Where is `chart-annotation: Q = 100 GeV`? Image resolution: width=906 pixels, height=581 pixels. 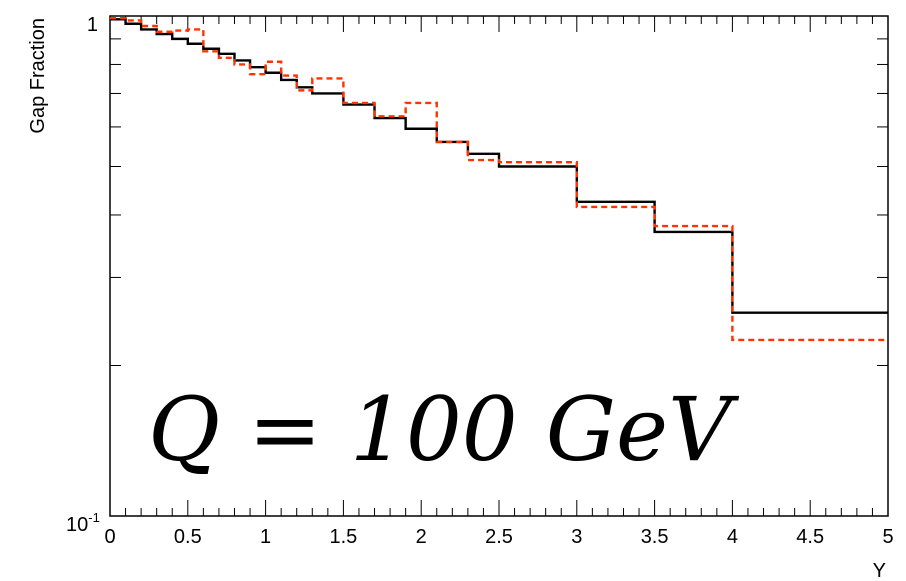 chart-annotation: Q = 100 GeV is located at coordinates (444, 429).